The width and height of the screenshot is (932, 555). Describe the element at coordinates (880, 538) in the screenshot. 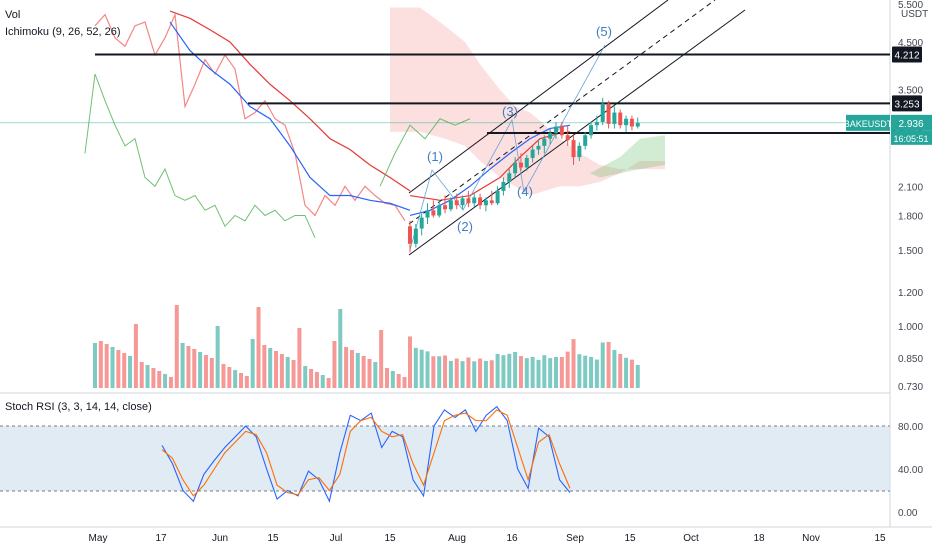

I see `time-tick-13: 15` at that location.